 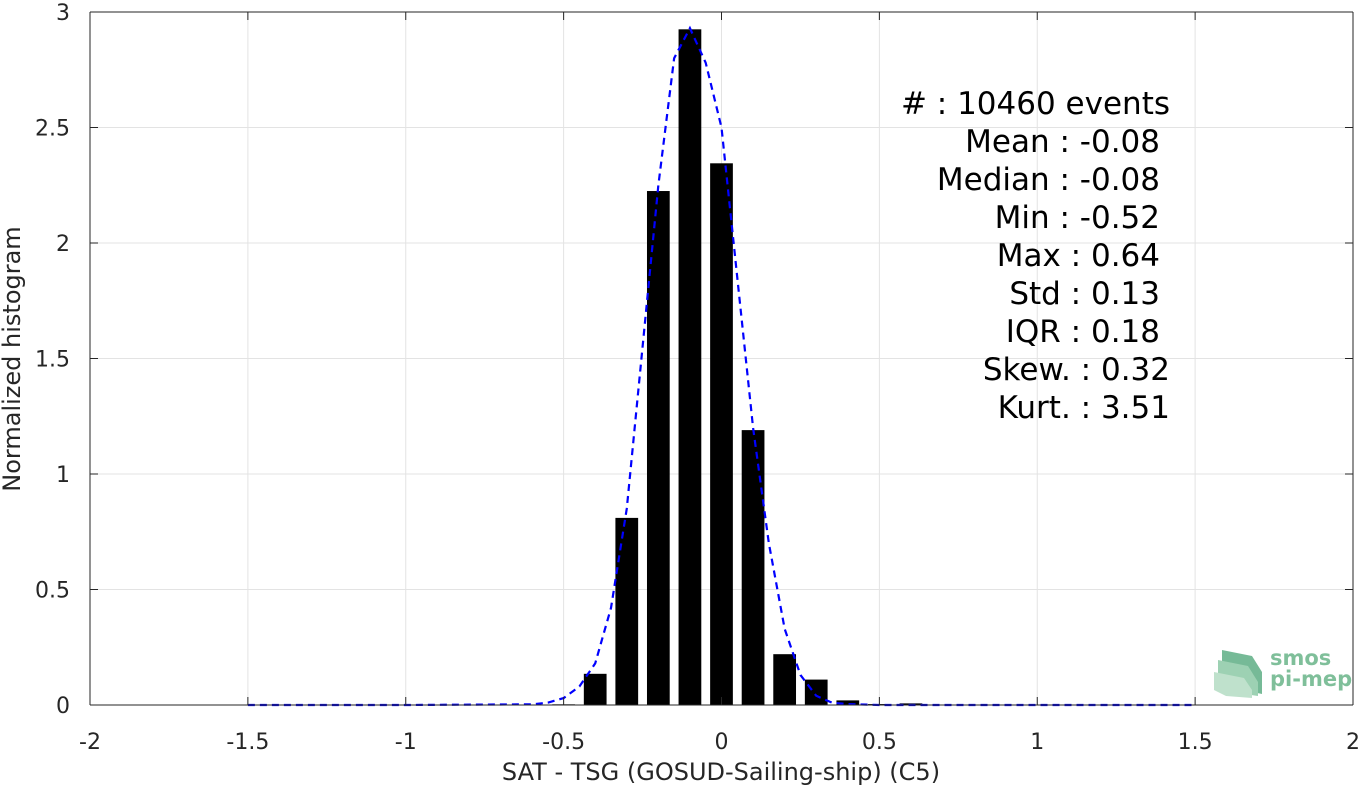 What do you see at coordinates (52, 129) in the screenshot?
I see `y-tick-label: 2.5` at bounding box center [52, 129].